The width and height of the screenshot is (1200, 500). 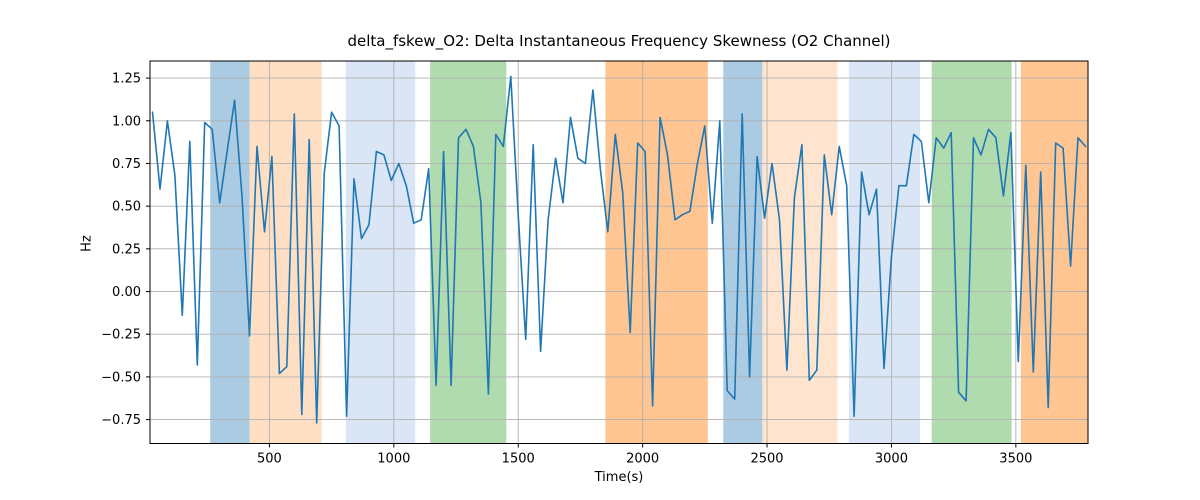 What do you see at coordinates (126, 292) in the screenshot?
I see `y-tick-label: 0.00` at bounding box center [126, 292].